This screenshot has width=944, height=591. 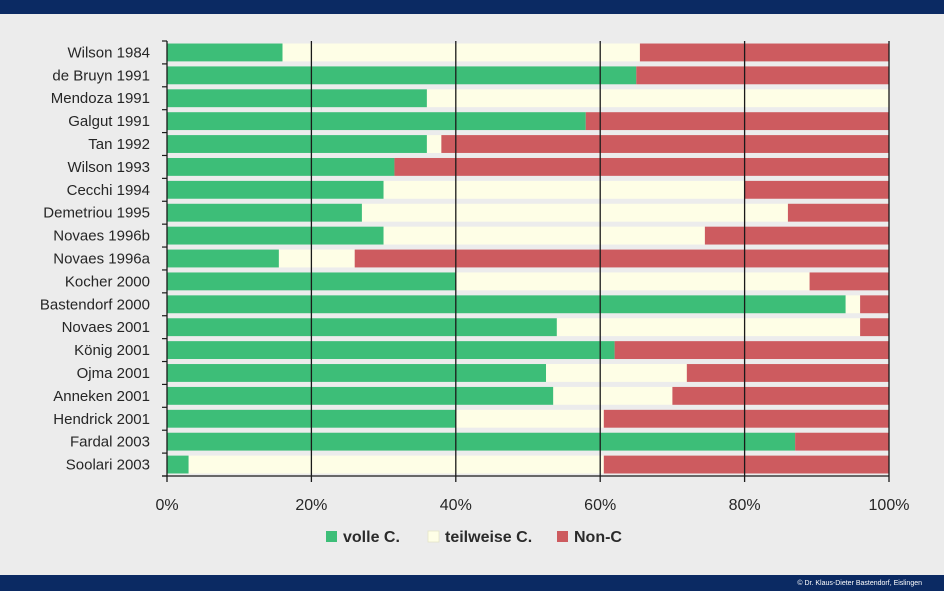 What do you see at coordinates (859, 583) in the screenshot?
I see `copyright-text: © Dr. Klaus-Dieter Bastendorf, Eislingen` at bounding box center [859, 583].